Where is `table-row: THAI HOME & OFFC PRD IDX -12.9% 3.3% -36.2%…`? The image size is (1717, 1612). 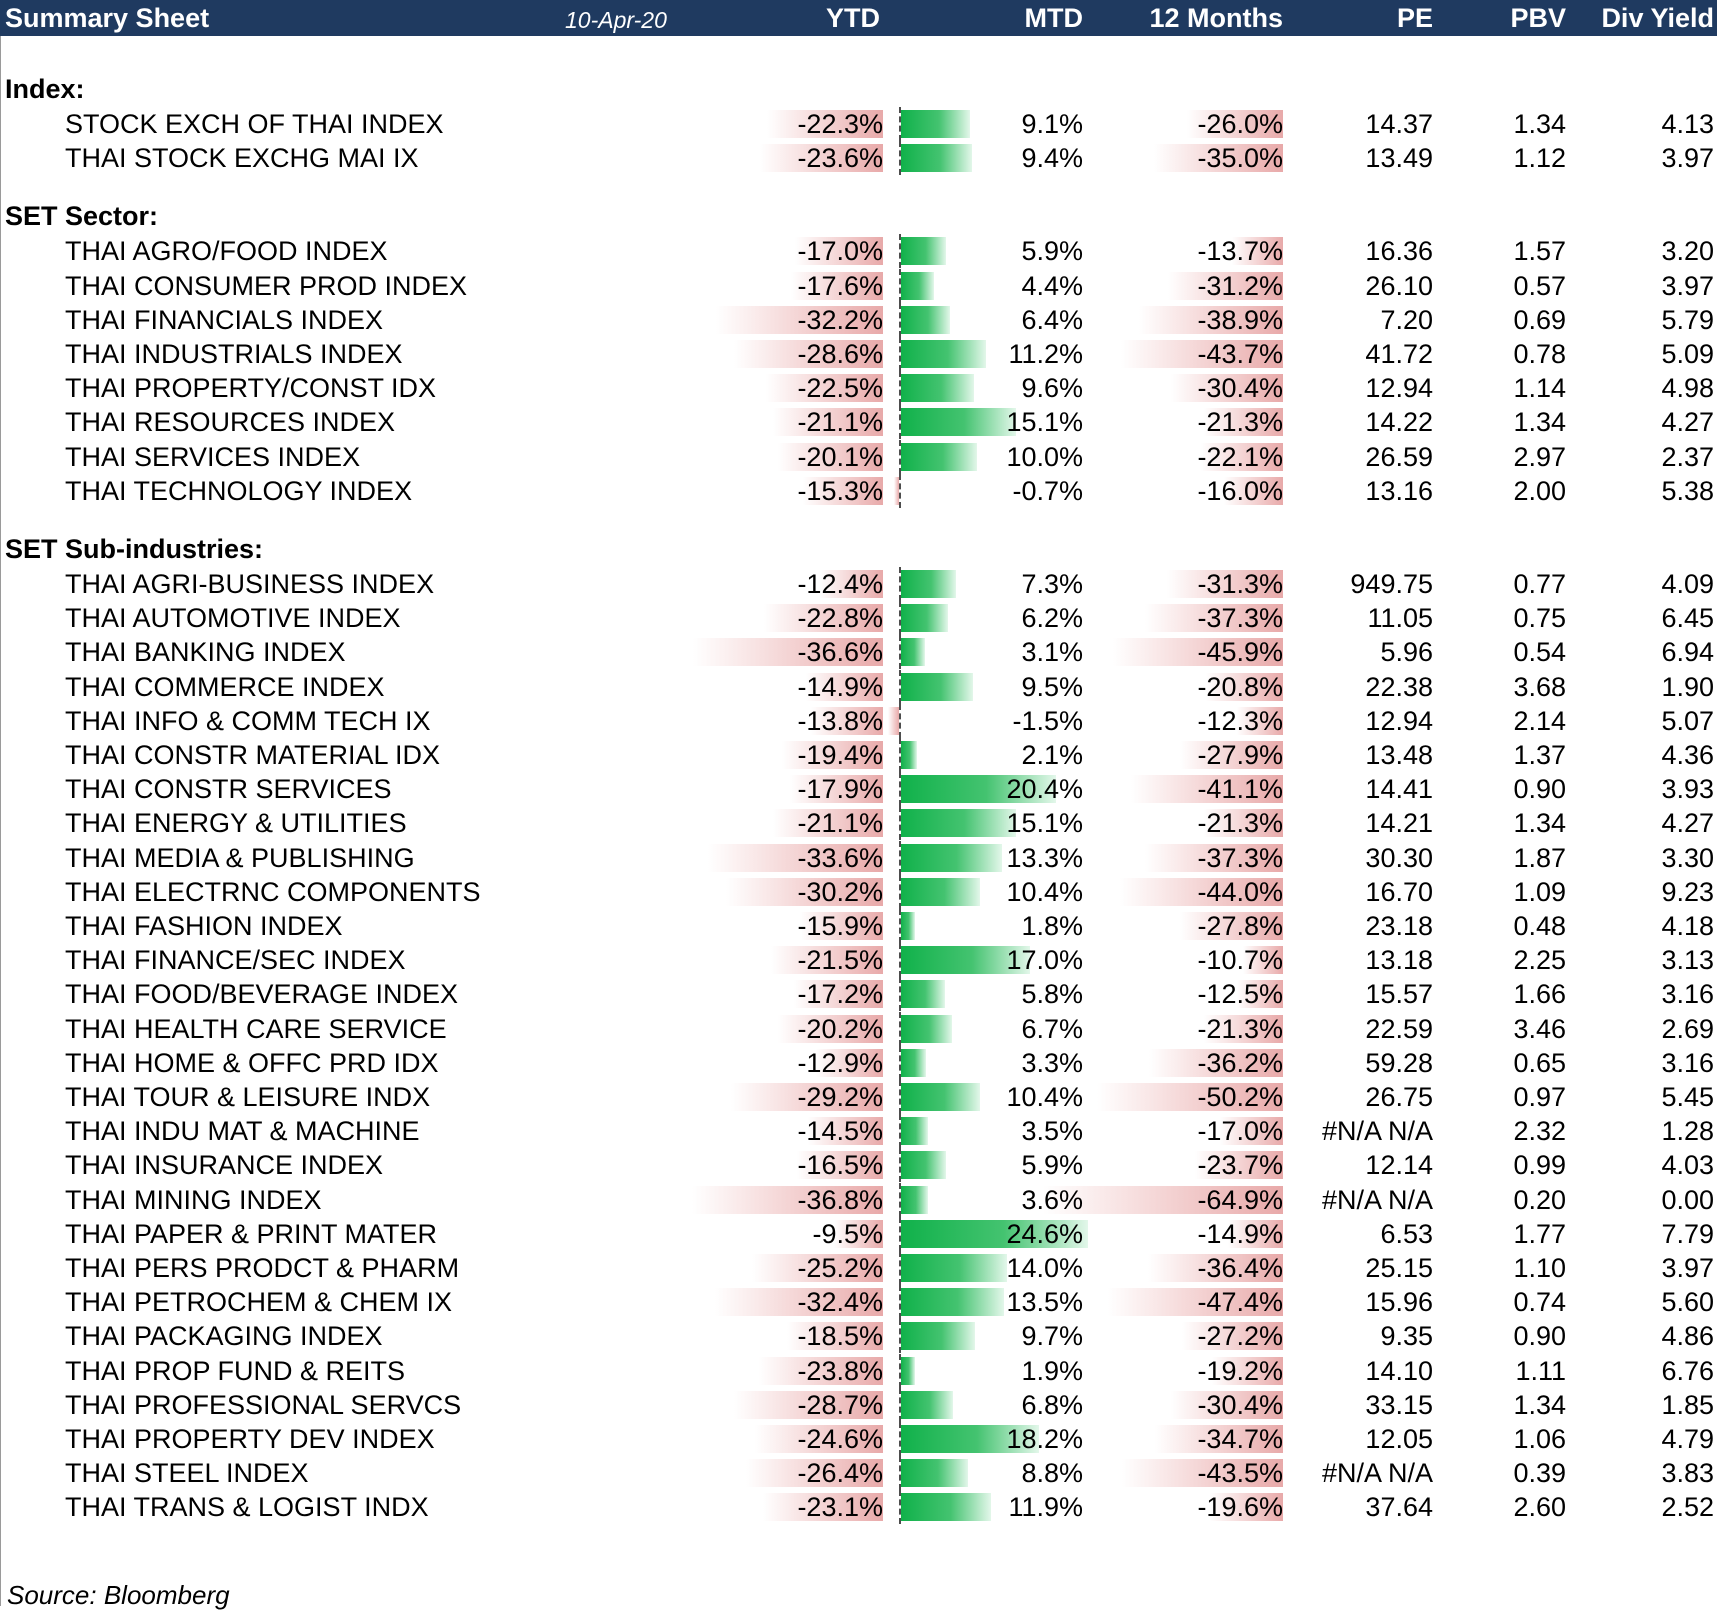 table-row: THAI HOME & OFFC PRD IDX -12.9% 3.3% -36.2%… is located at coordinates (858, 1062).